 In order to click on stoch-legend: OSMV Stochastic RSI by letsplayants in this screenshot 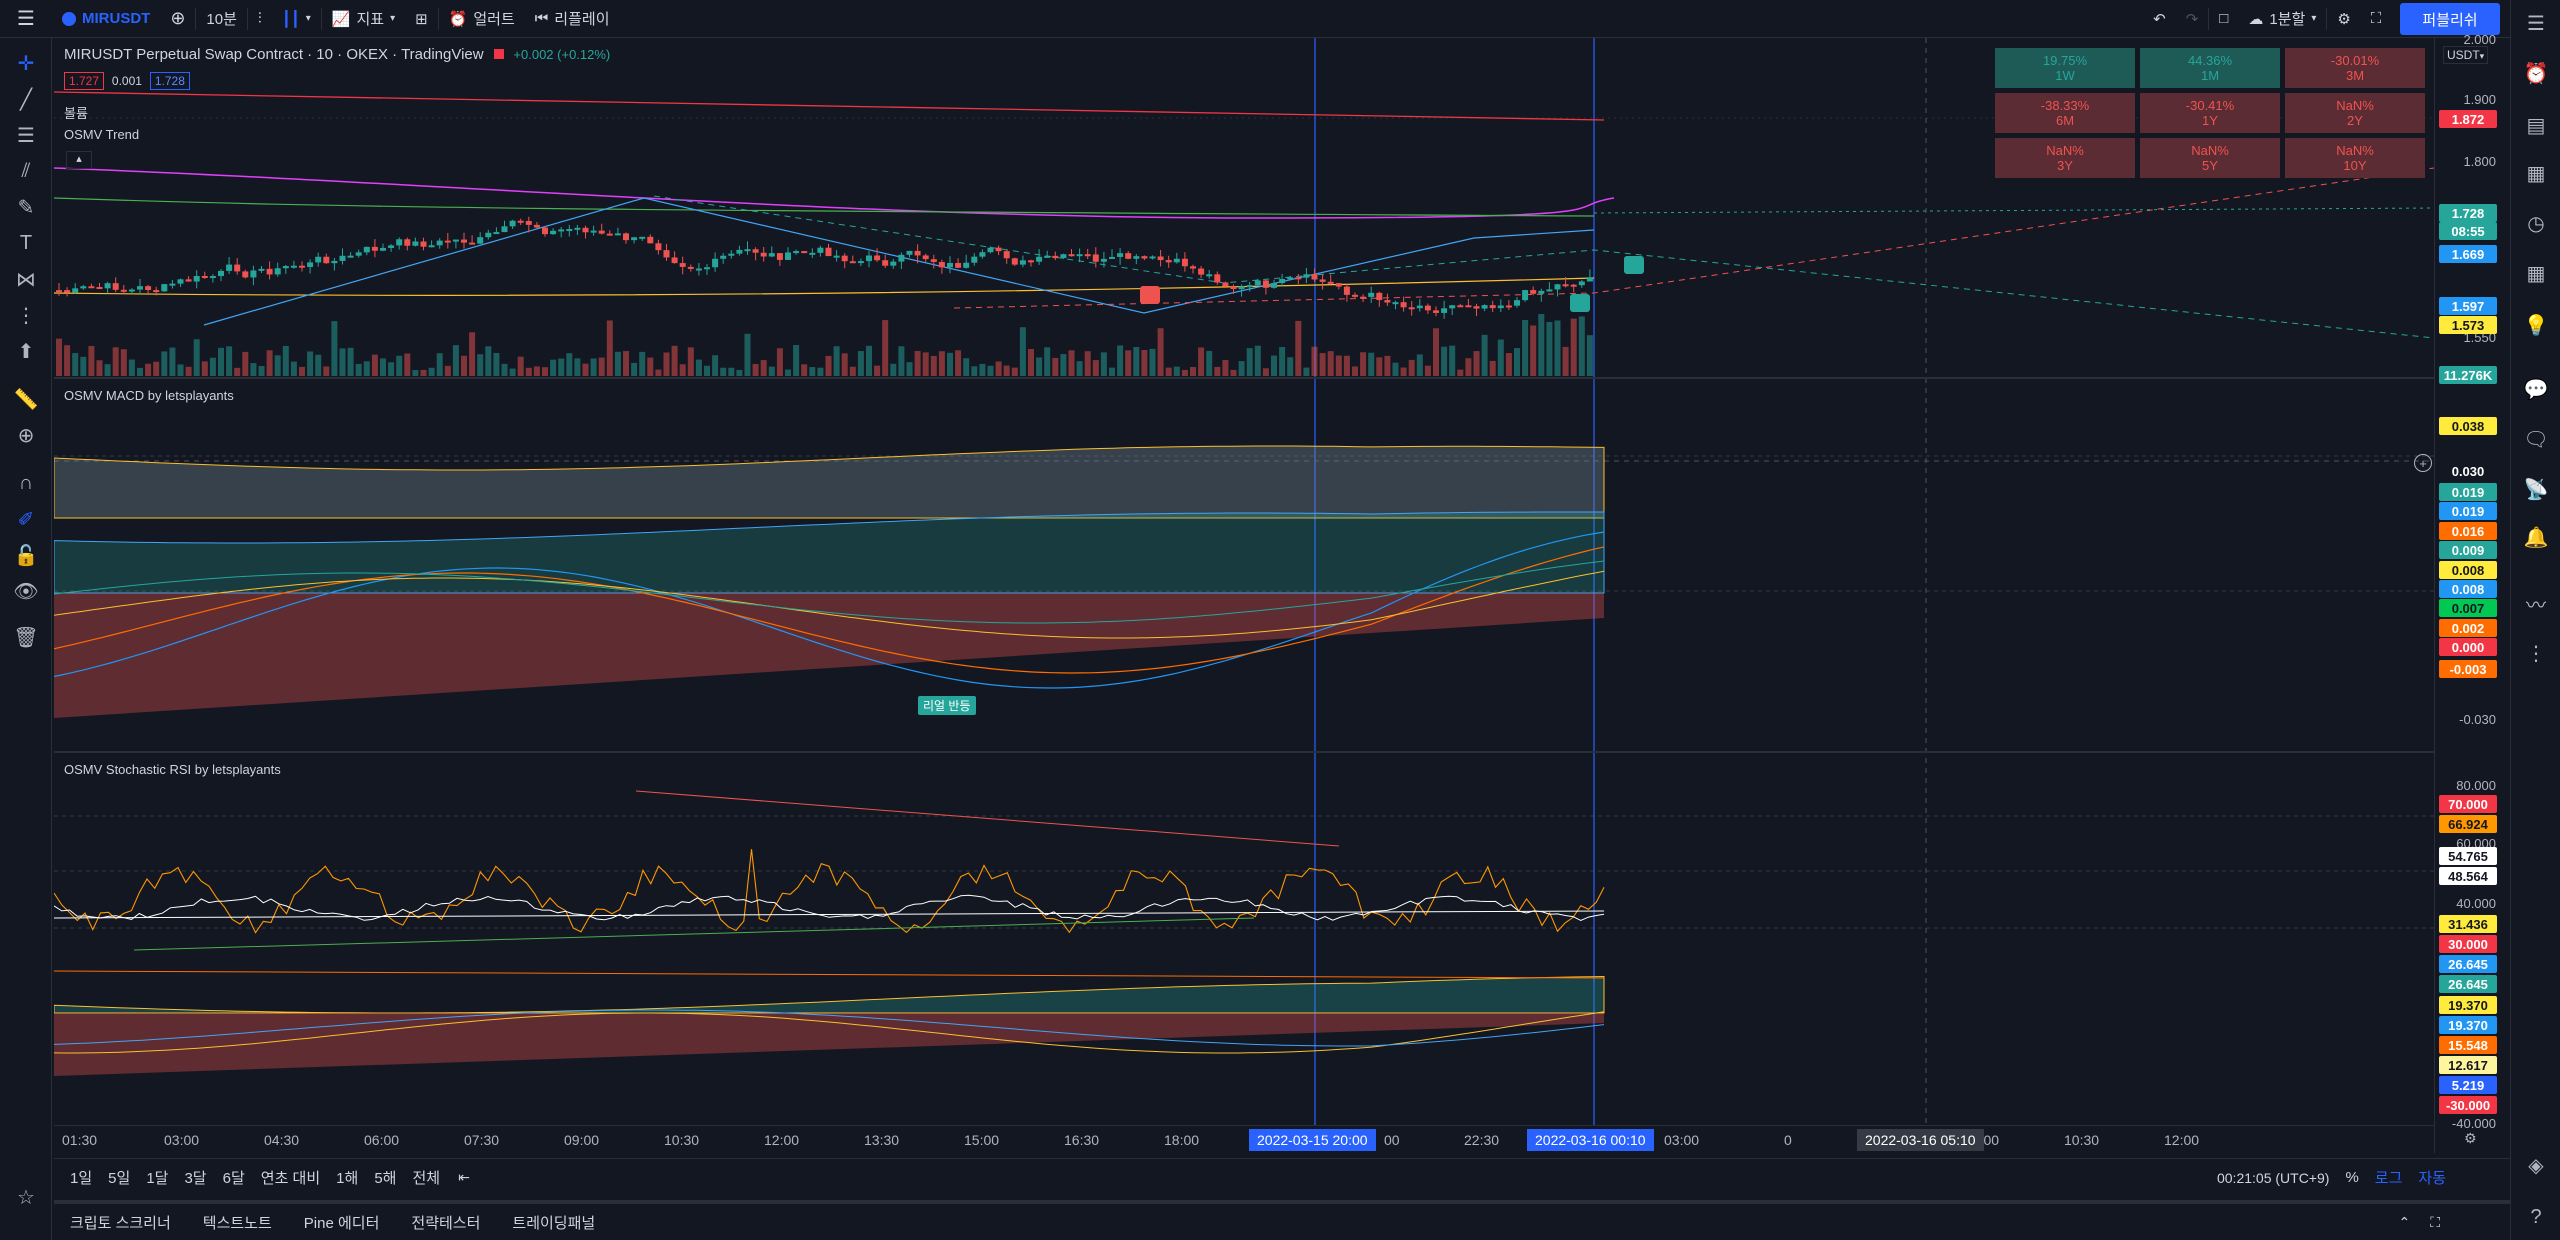, I will do `click(172, 769)`.